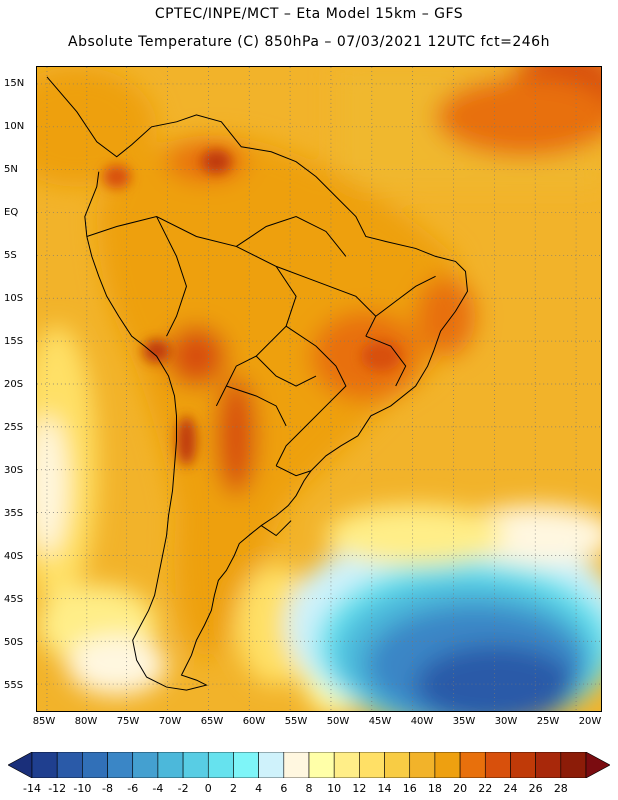 This screenshot has width=618, height=800. Describe the element at coordinates (14, 341) in the screenshot. I see `lat-label: 15S` at that location.